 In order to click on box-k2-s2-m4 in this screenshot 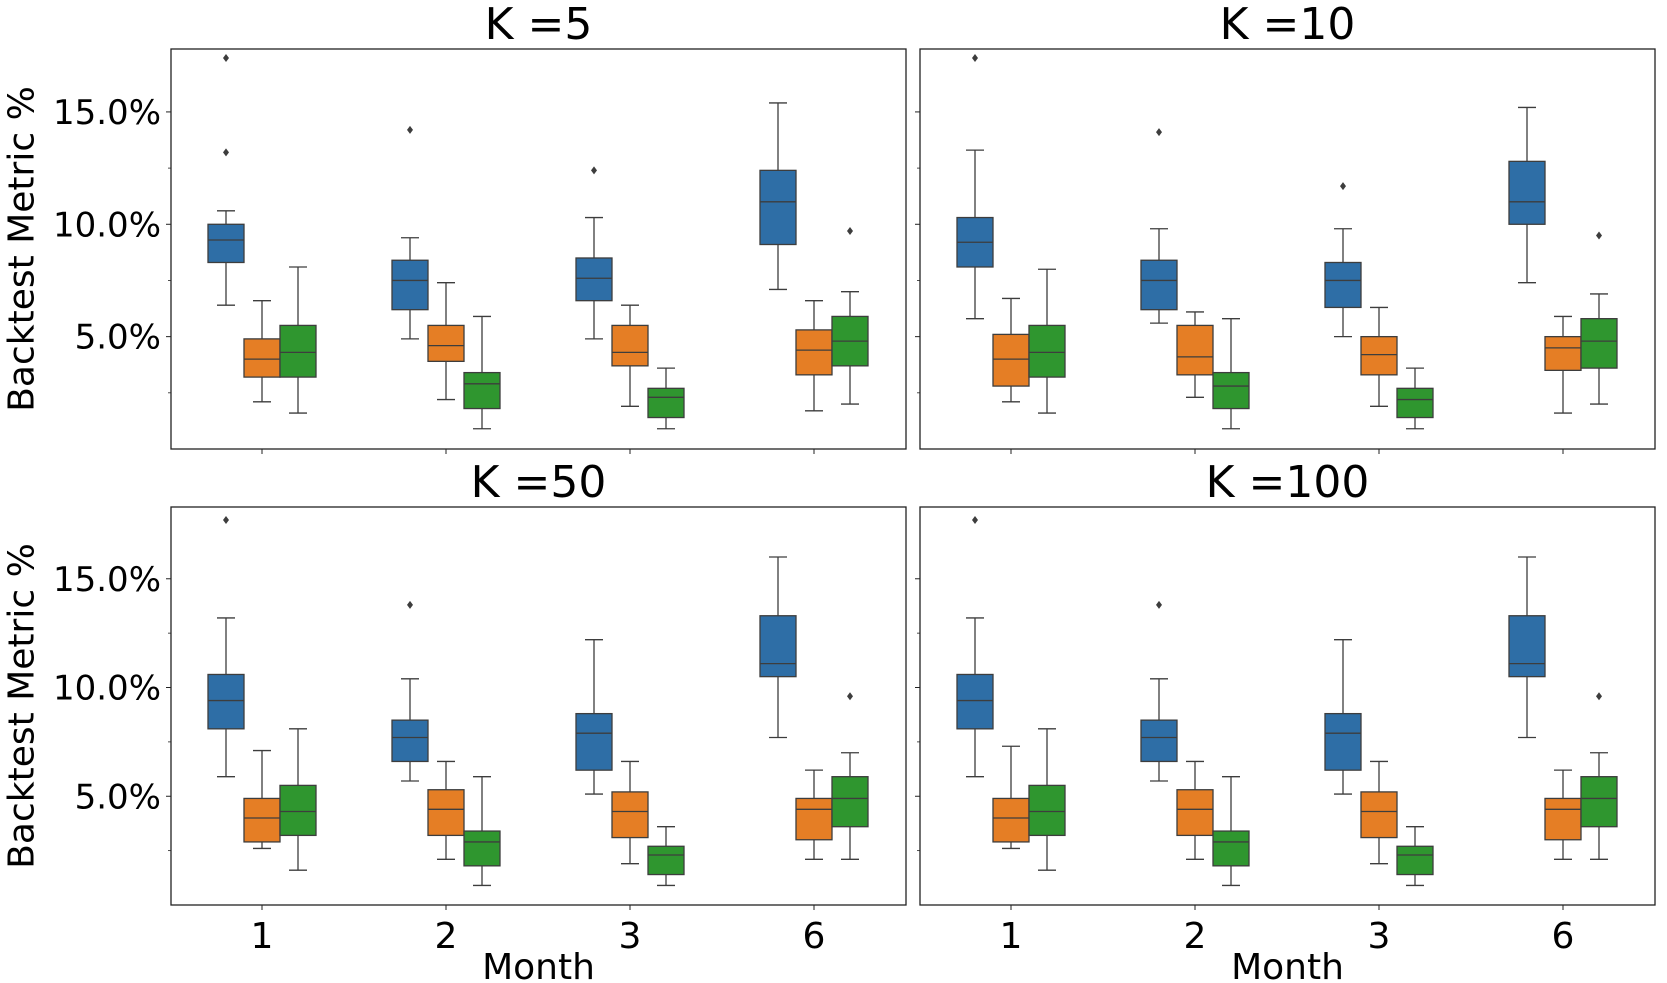, I will do `click(1563, 353)`.